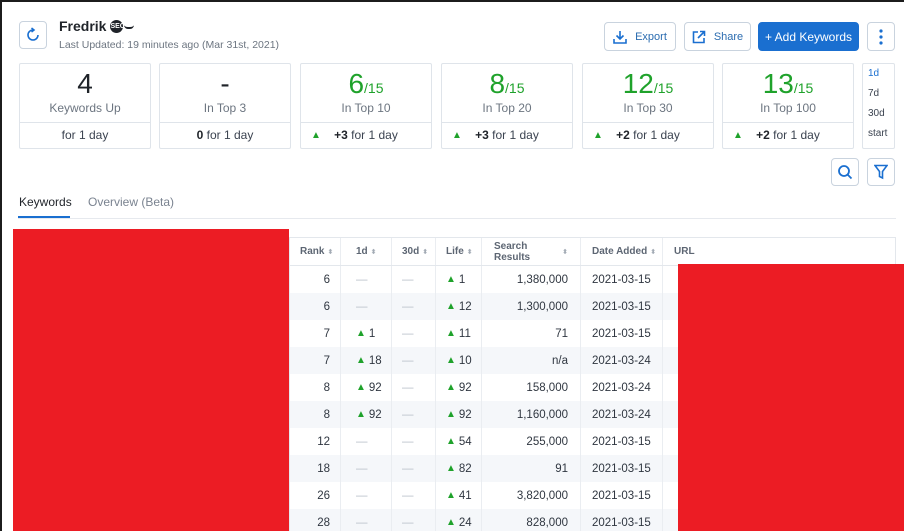 This screenshot has height=531, width=904. I want to click on project-title: Fredrik SEO, so click(97, 26).